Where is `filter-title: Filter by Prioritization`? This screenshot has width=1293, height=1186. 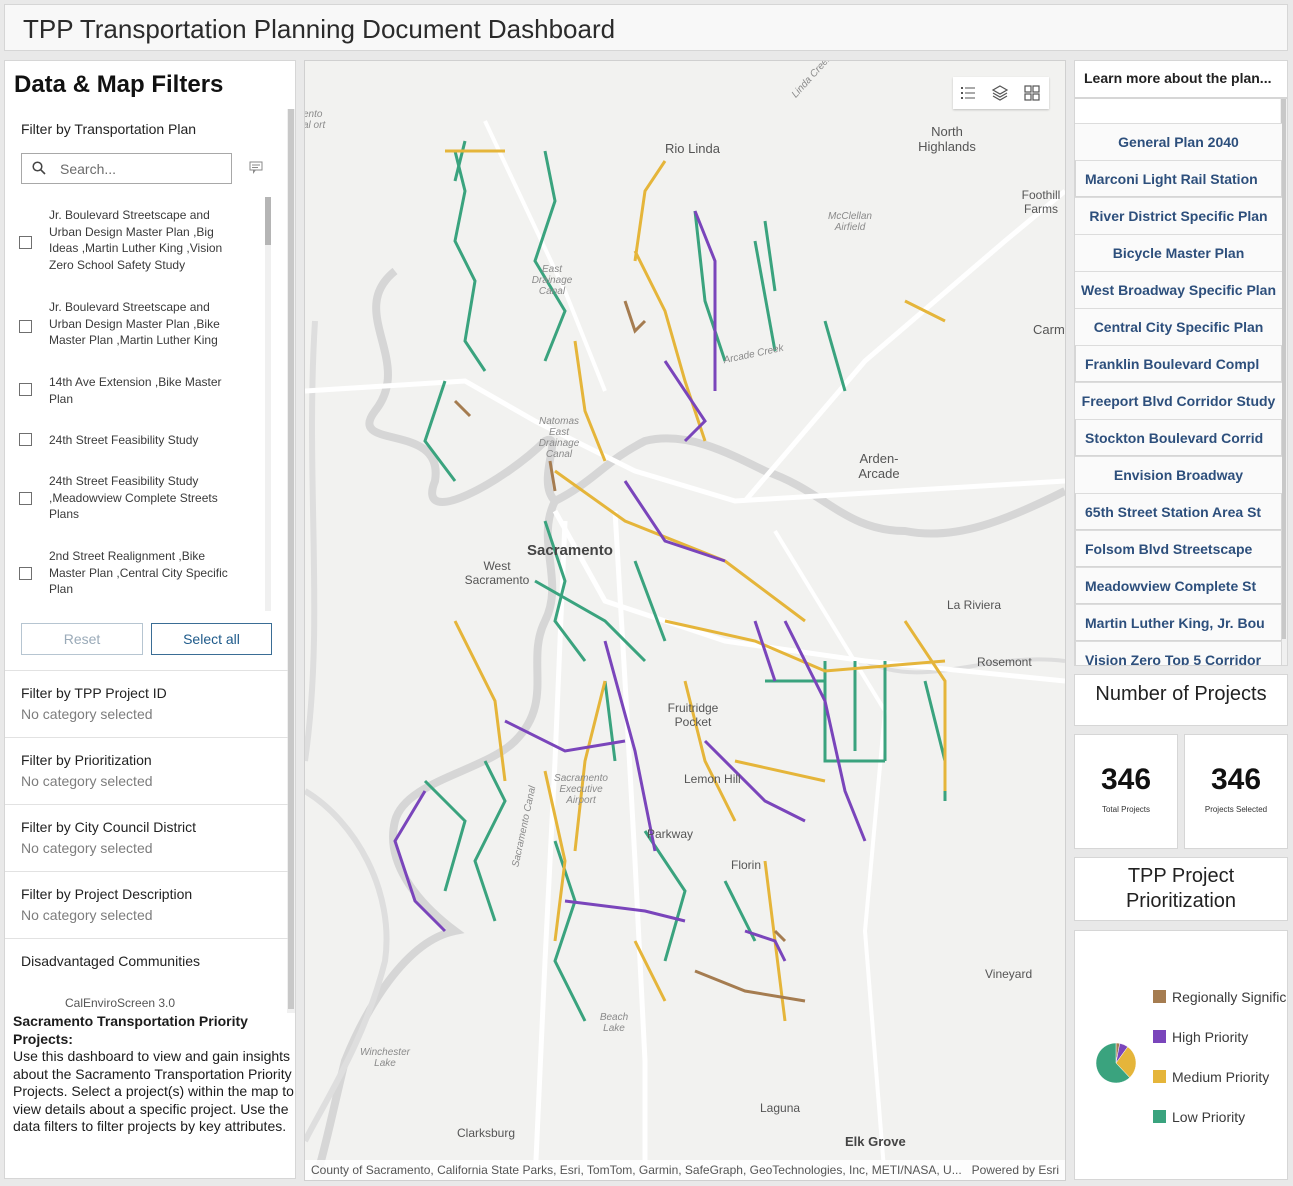
filter-title: Filter by Prioritization is located at coordinates (86, 760).